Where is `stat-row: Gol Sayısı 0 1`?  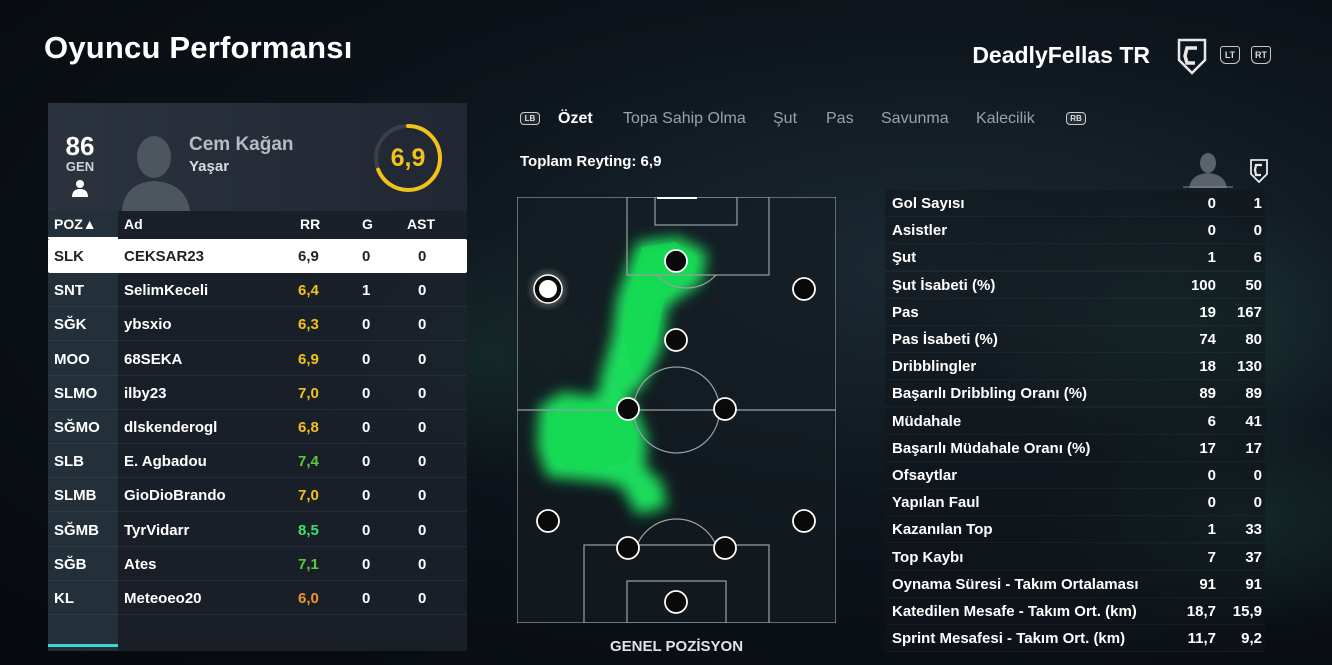 stat-row: Gol Sayısı 0 1 is located at coordinates (1075, 203).